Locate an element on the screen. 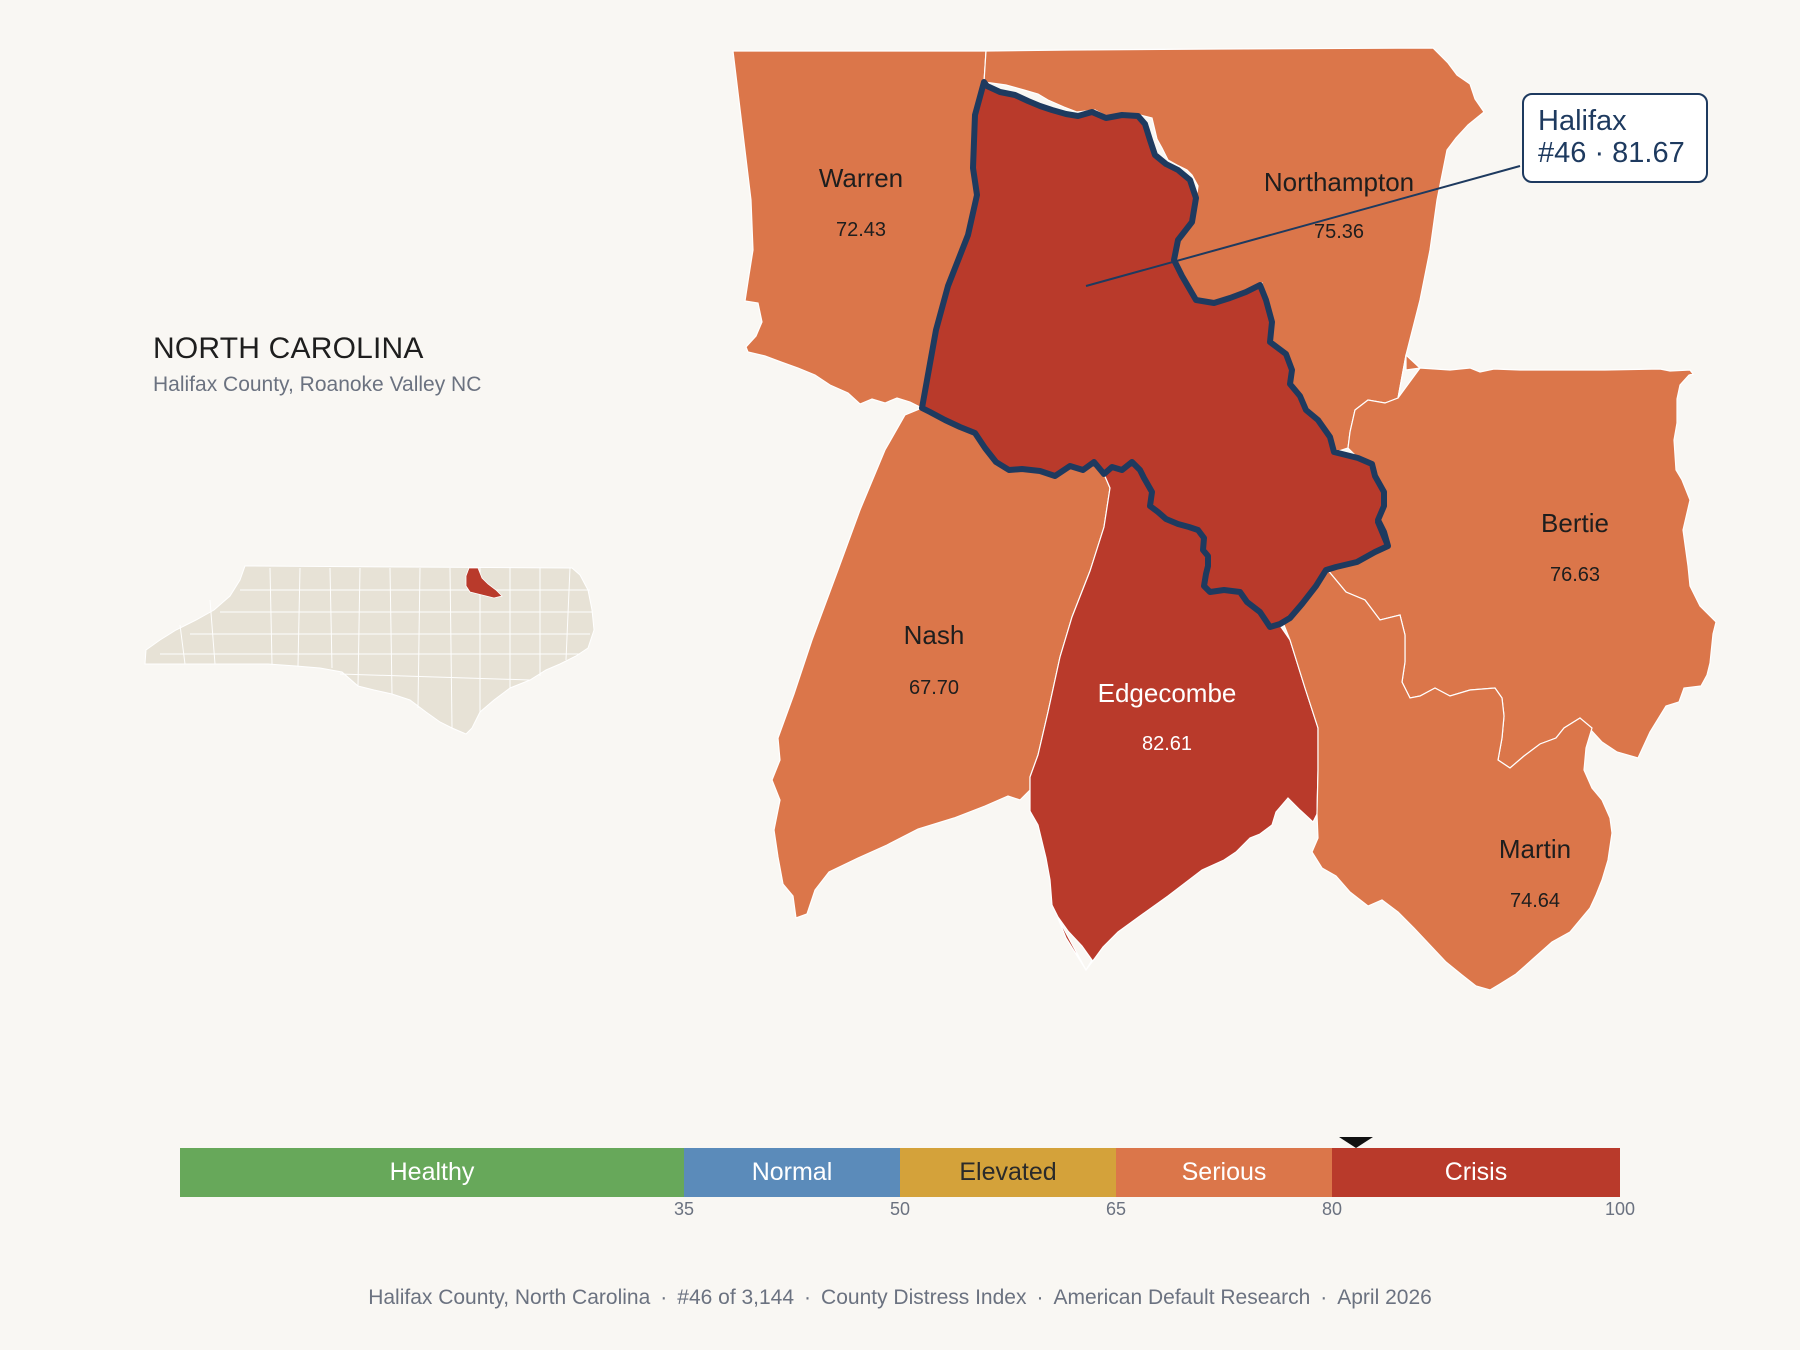  legend-tick-35: 35 is located at coordinates (684, 1209).